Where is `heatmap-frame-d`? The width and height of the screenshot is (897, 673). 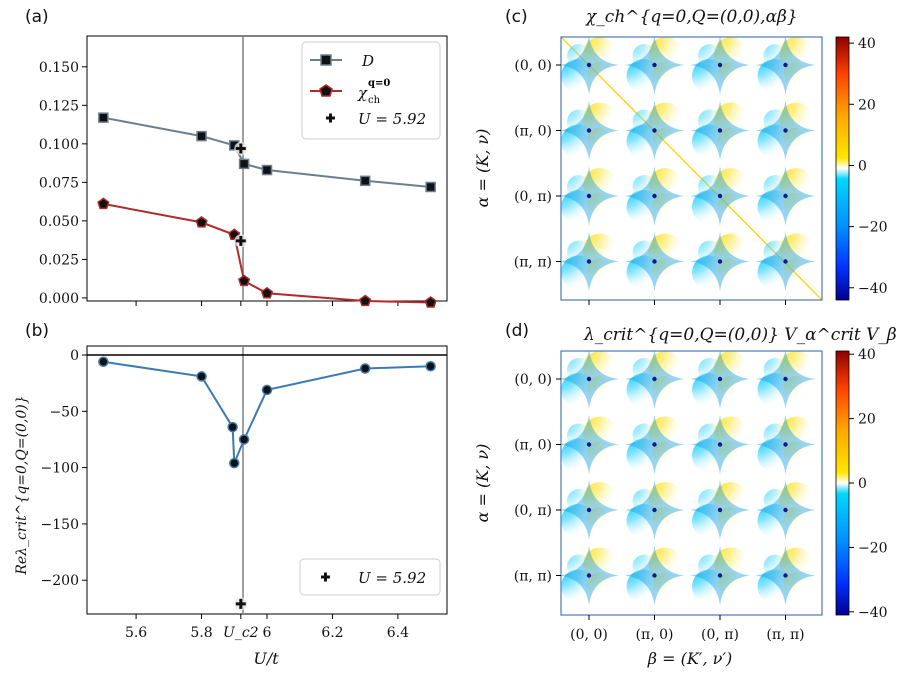
heatmap-frame-d is located at coordinates (691, 483).